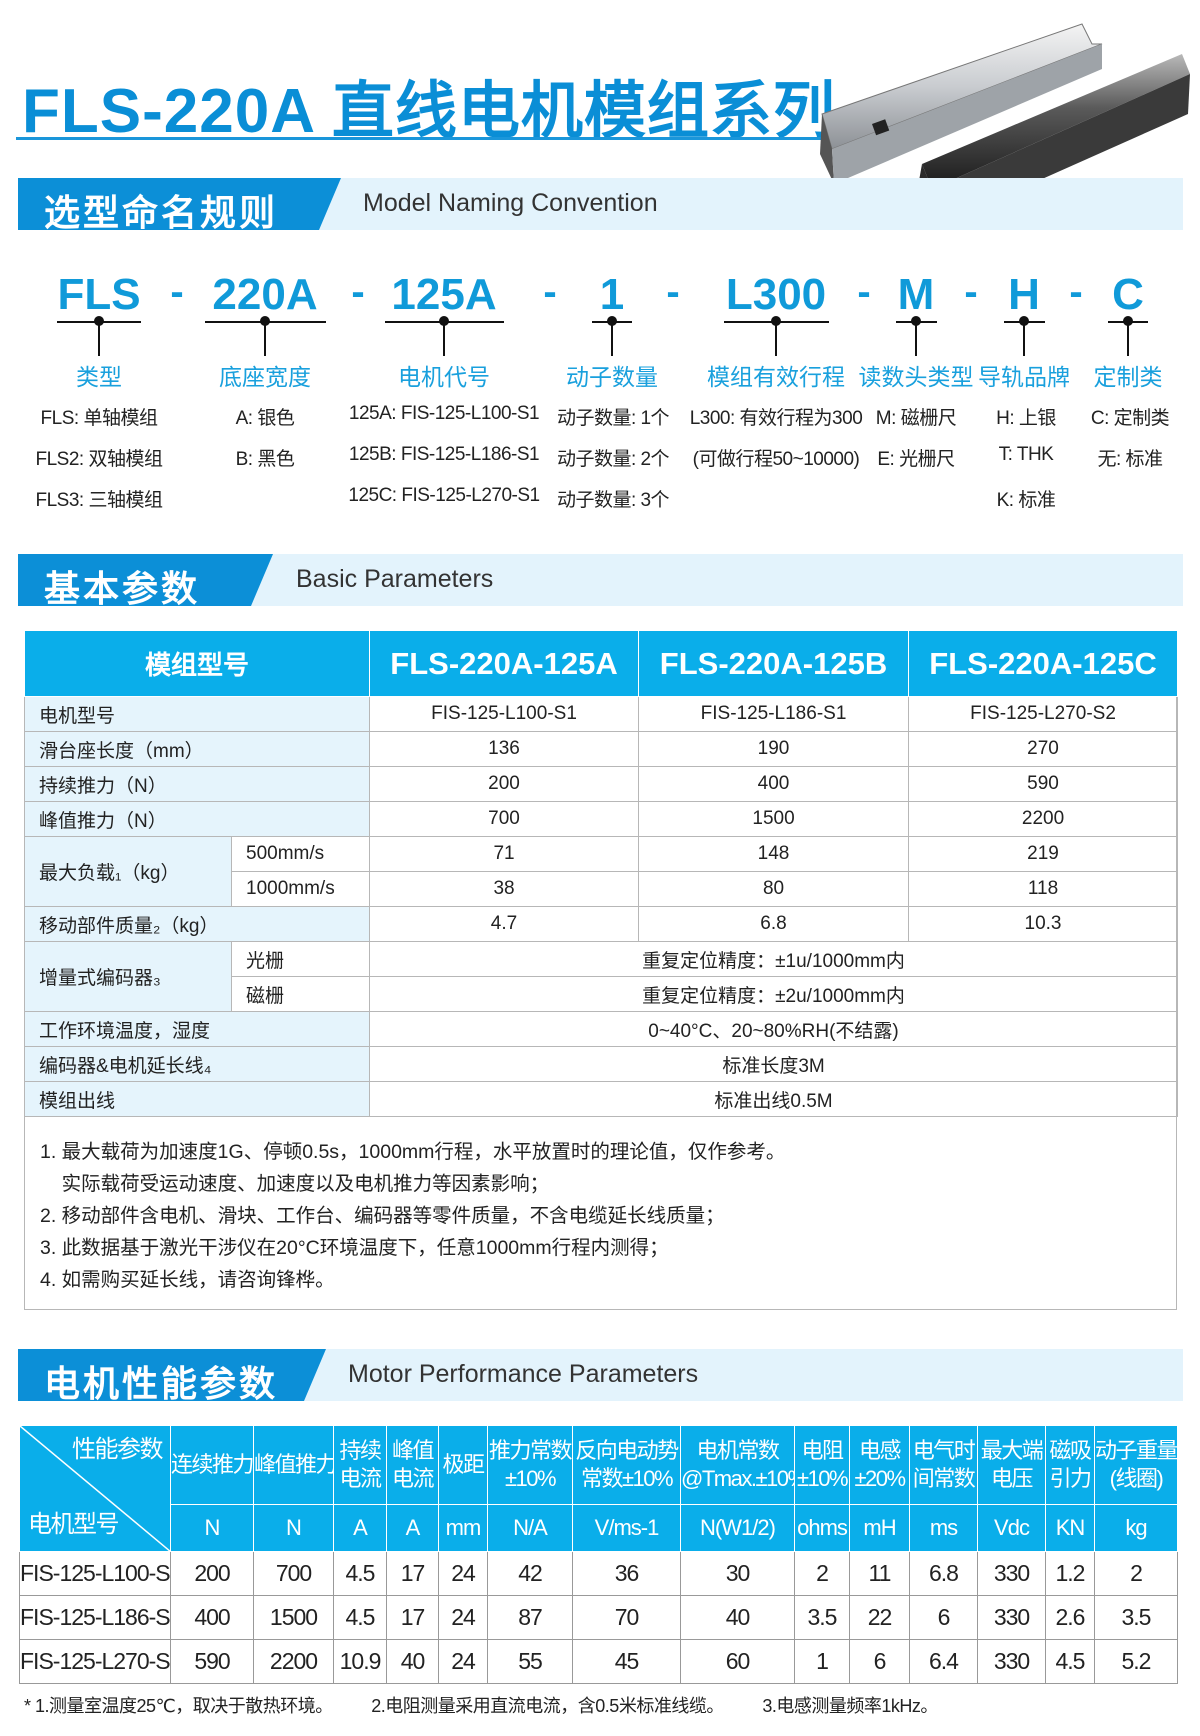 Image resolution: width=1200 pixels, height=1736 pixels. Describe the element at coordinates (1012, 1450) in the screenshot. I see `header-line: 最大端` at that location.